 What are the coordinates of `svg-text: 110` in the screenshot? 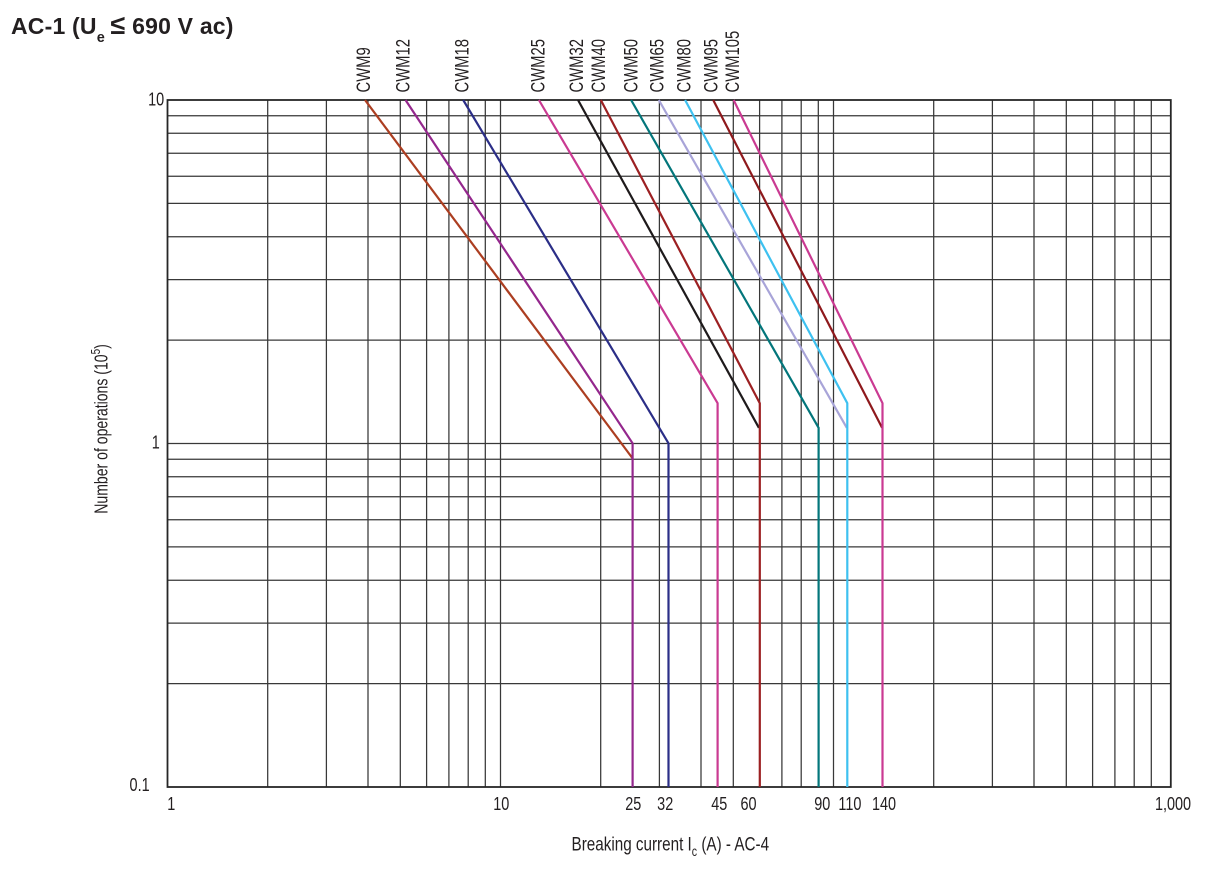 It's located at (849, 803).